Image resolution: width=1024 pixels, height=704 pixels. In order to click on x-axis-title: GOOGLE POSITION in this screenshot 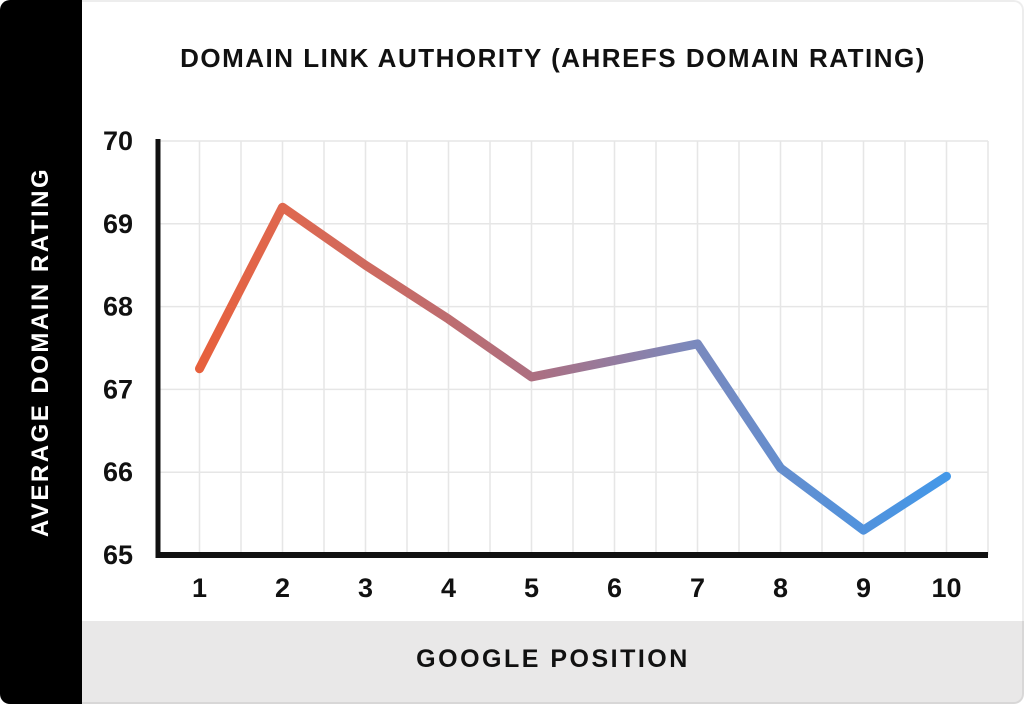, I will do `click(553, 659)`.